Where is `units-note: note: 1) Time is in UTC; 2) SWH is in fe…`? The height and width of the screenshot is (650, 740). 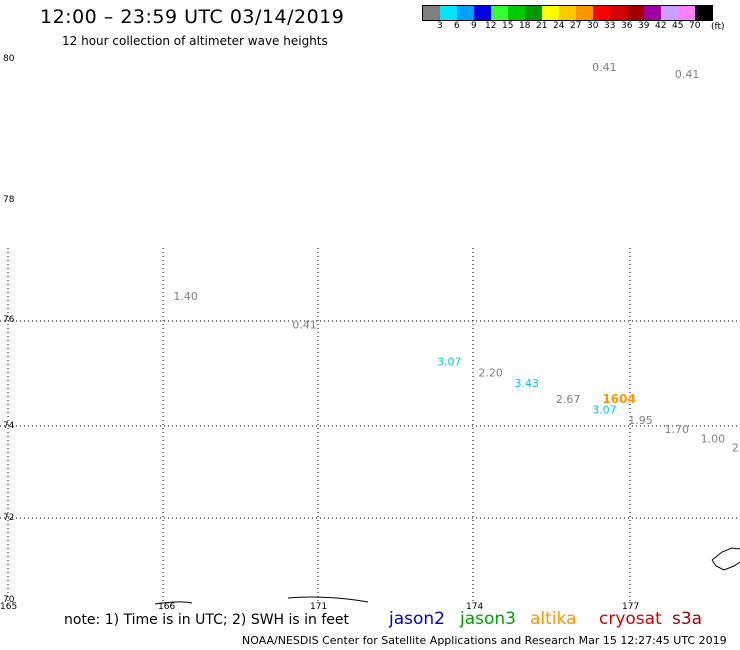 units-note: note: 1) Time is in UTC; 2) SWH is in fe… is located at coordinates (207, 620).